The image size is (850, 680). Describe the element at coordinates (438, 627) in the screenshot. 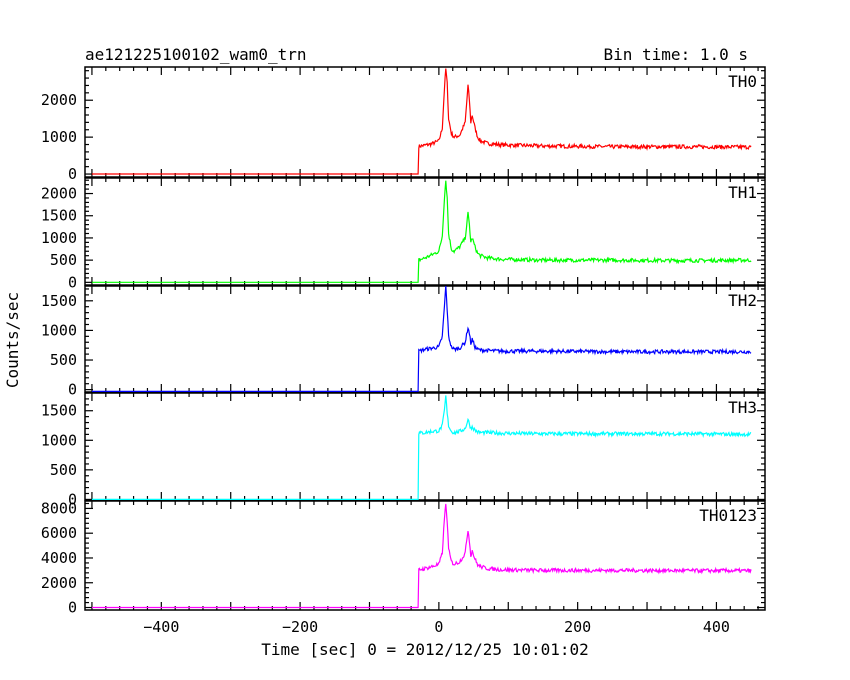

I see `x-tick-label: 0` at that location.